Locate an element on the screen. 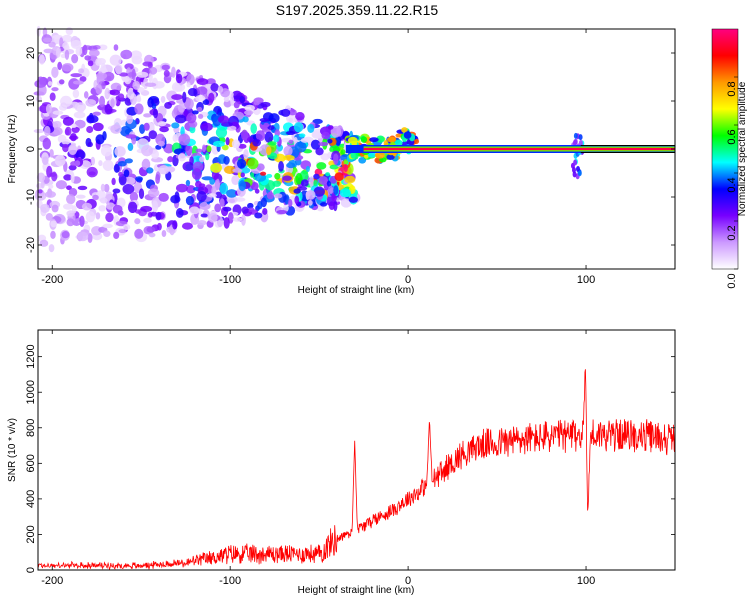 The image size is (750, 600). y-tick-label: 0 is located at coordinates (31, 570).